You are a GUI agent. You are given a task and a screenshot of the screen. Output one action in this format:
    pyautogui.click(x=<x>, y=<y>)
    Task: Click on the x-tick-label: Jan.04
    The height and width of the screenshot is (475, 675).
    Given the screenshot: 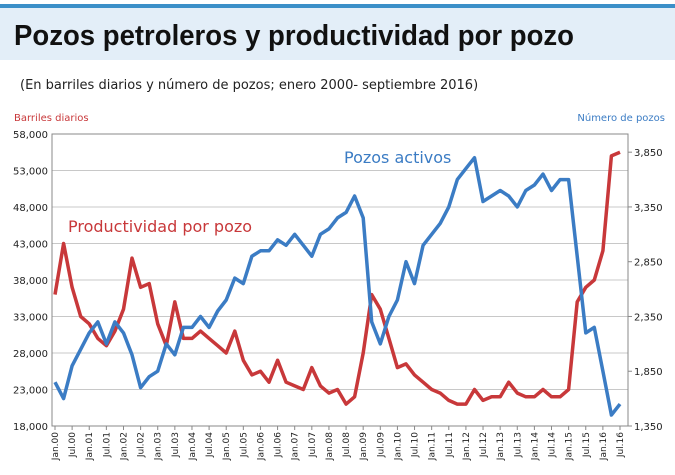 What is the action you would take?
    pyautogui.click(x=193, y=446)
    